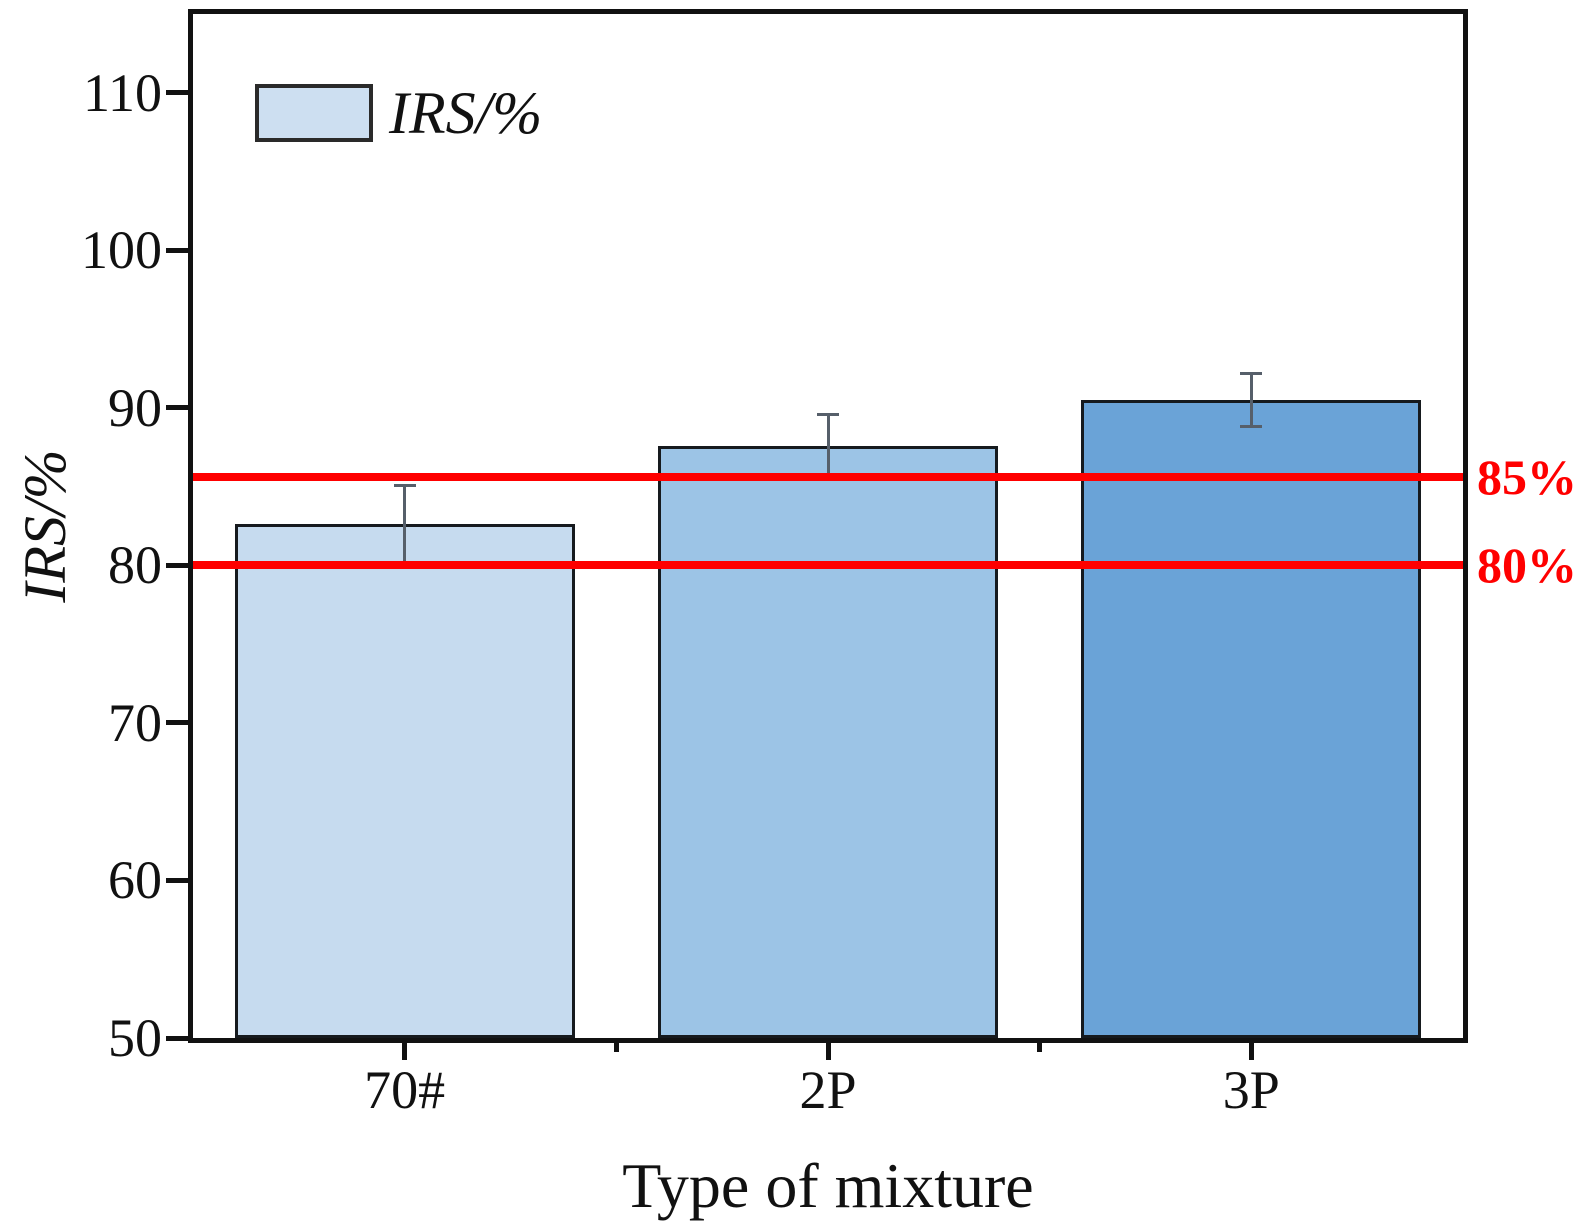 The height and width of the screenshot is (1231, 1582). Describe the element at coordinates (405, 1090) in the screenshot. I see `x-tick-label: 70#` at that location.